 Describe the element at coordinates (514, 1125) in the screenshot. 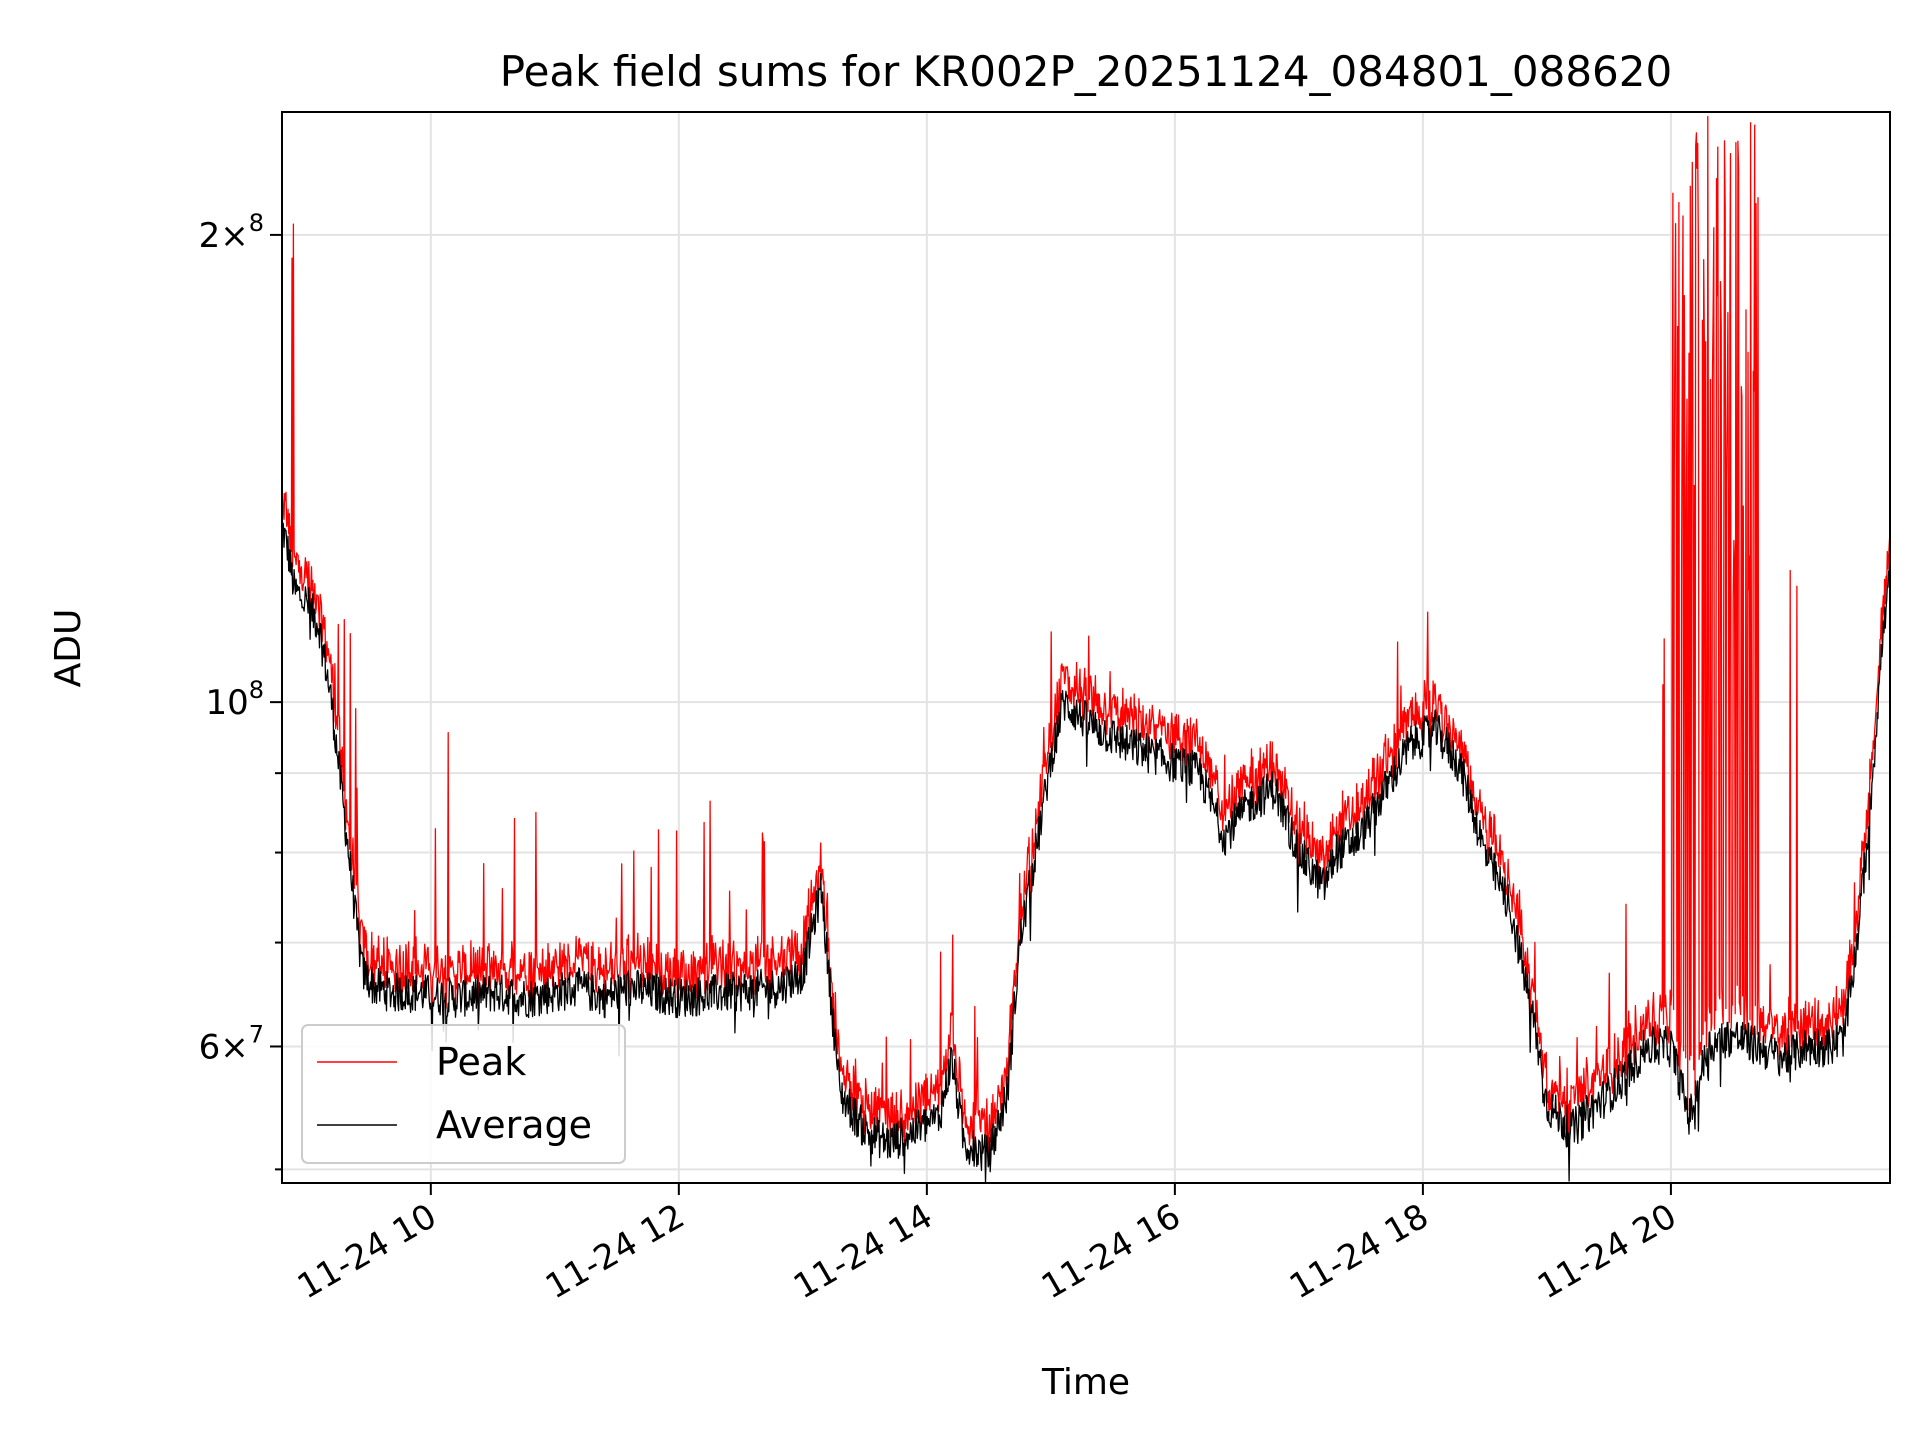

I see `legend-label-average: Average` at that location.